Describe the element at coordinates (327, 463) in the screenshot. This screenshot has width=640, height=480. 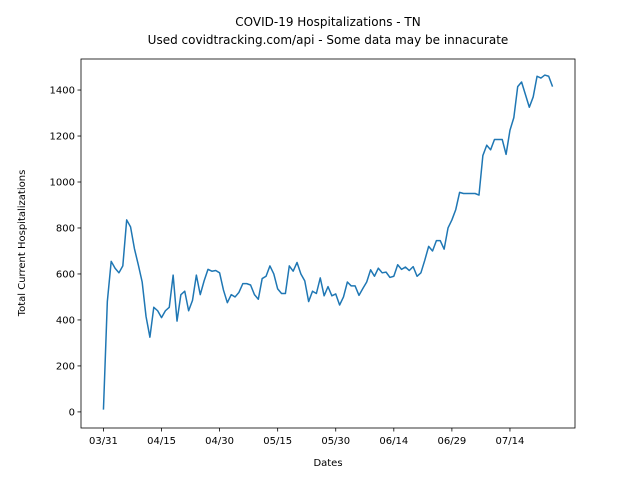
I see `x-axis-label: Dates` at that location.